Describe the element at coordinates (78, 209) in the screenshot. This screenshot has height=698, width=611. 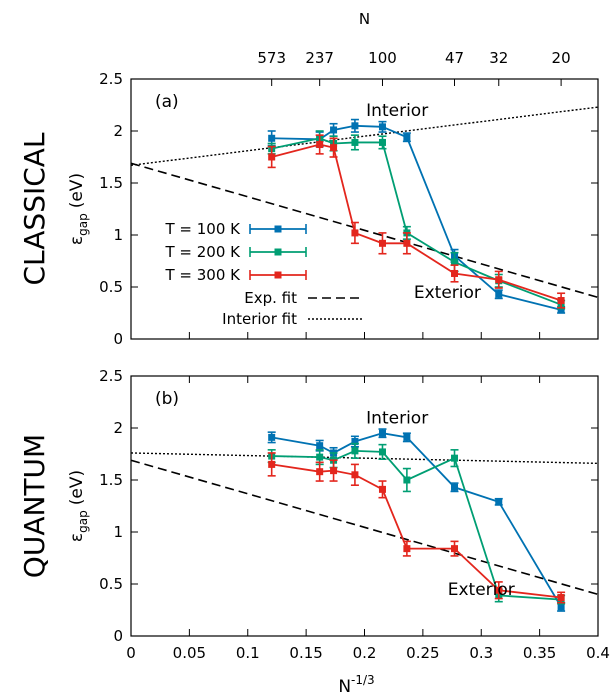
I see `y-axis-label: εgap (eV)` at that location.